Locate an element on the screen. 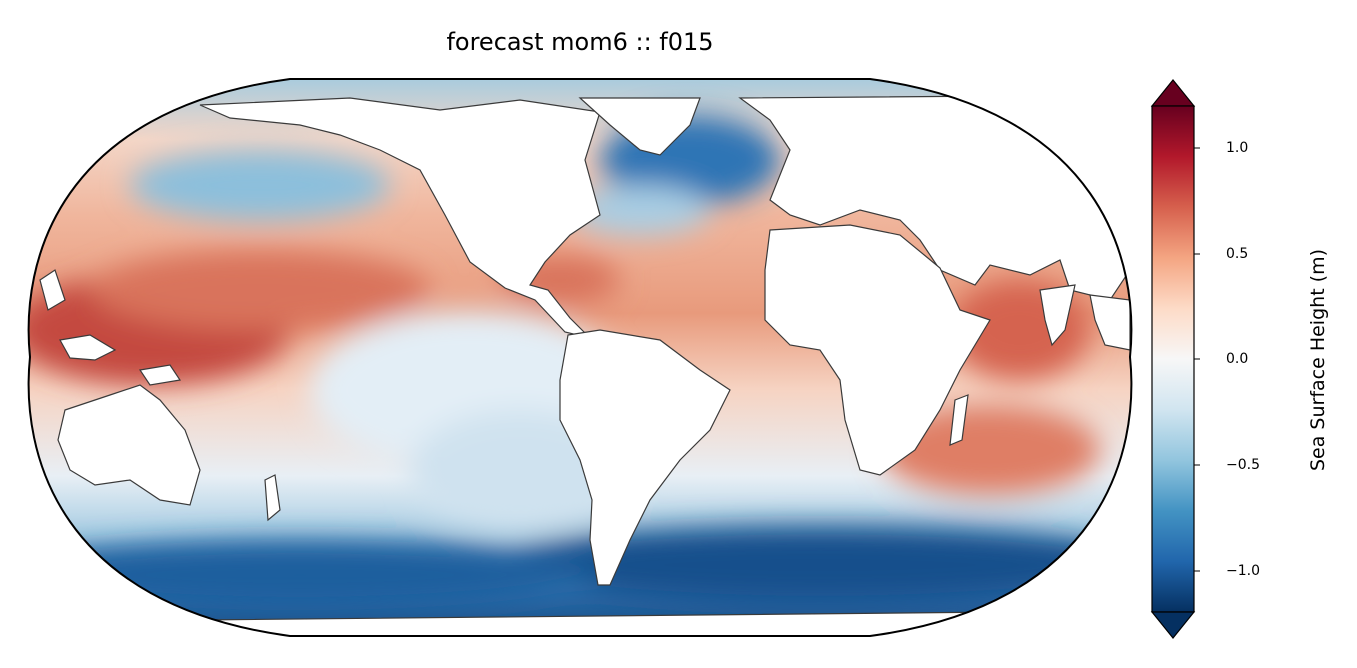 The width and height of the screenshot is (1357, 668). colorbar-extend-bottom is located at coordinates (1173, 625).